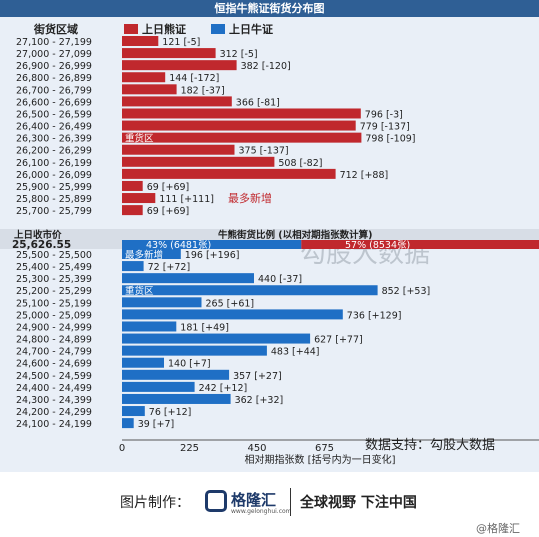  What do you see at coordinates (54, 163) in the screenshot?
I see `bear-zone-label: 26,100 - 26,199` at bounding box center [54, 163].